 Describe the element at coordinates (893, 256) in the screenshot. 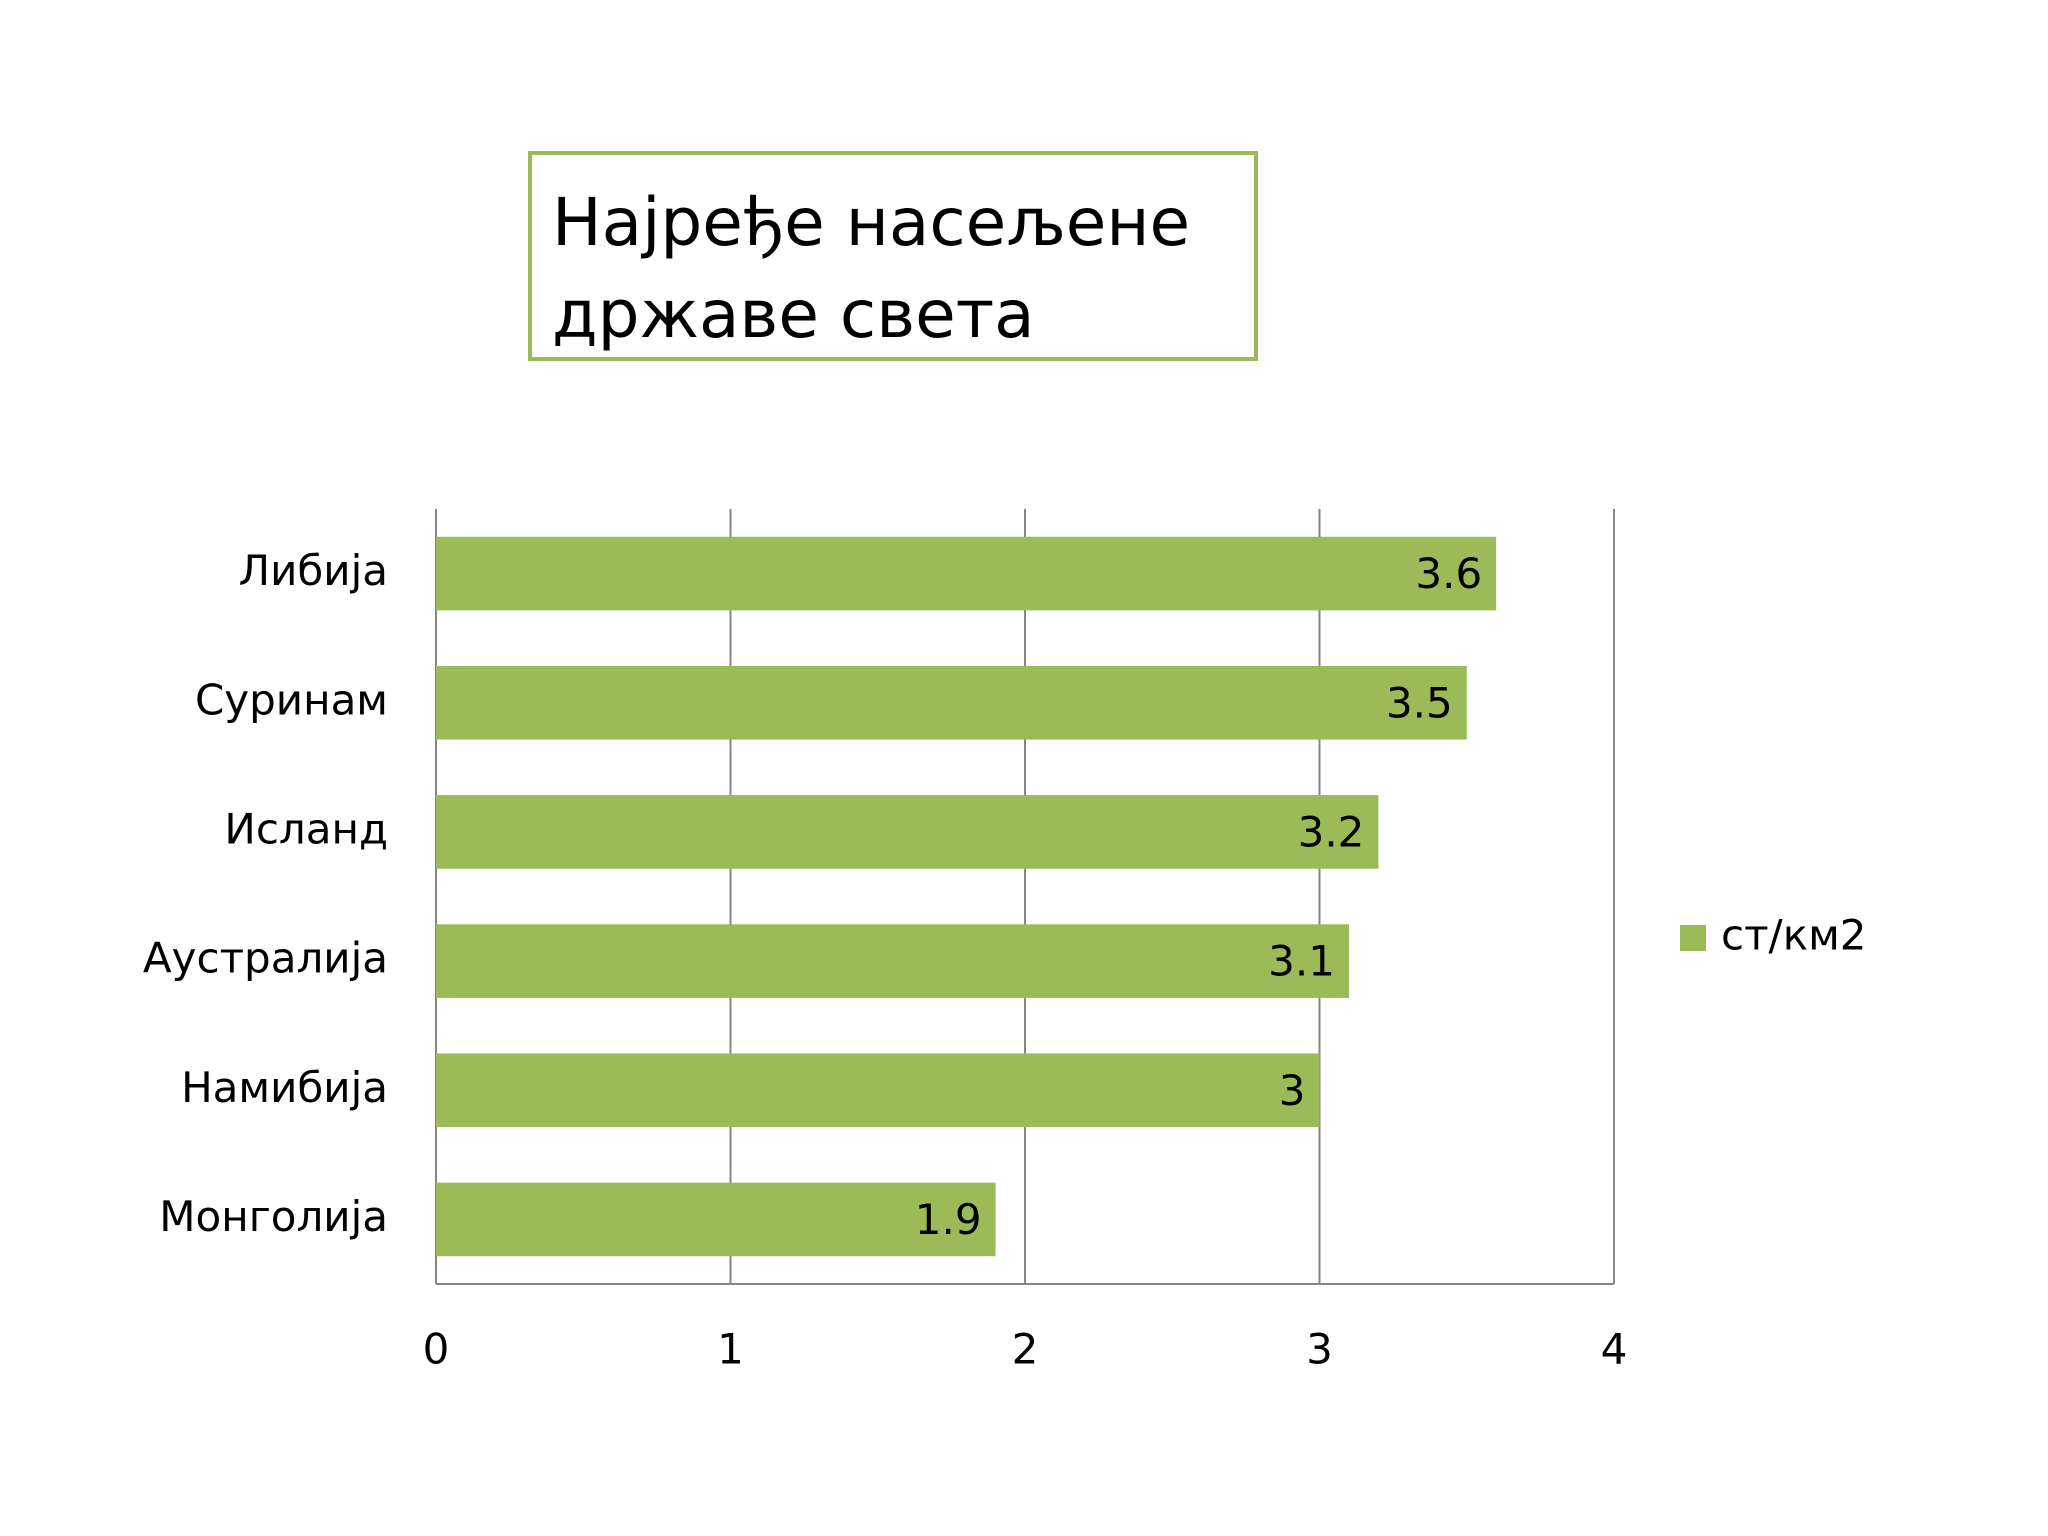

I see `chart-title: Најређе насељене државе света` at that location.